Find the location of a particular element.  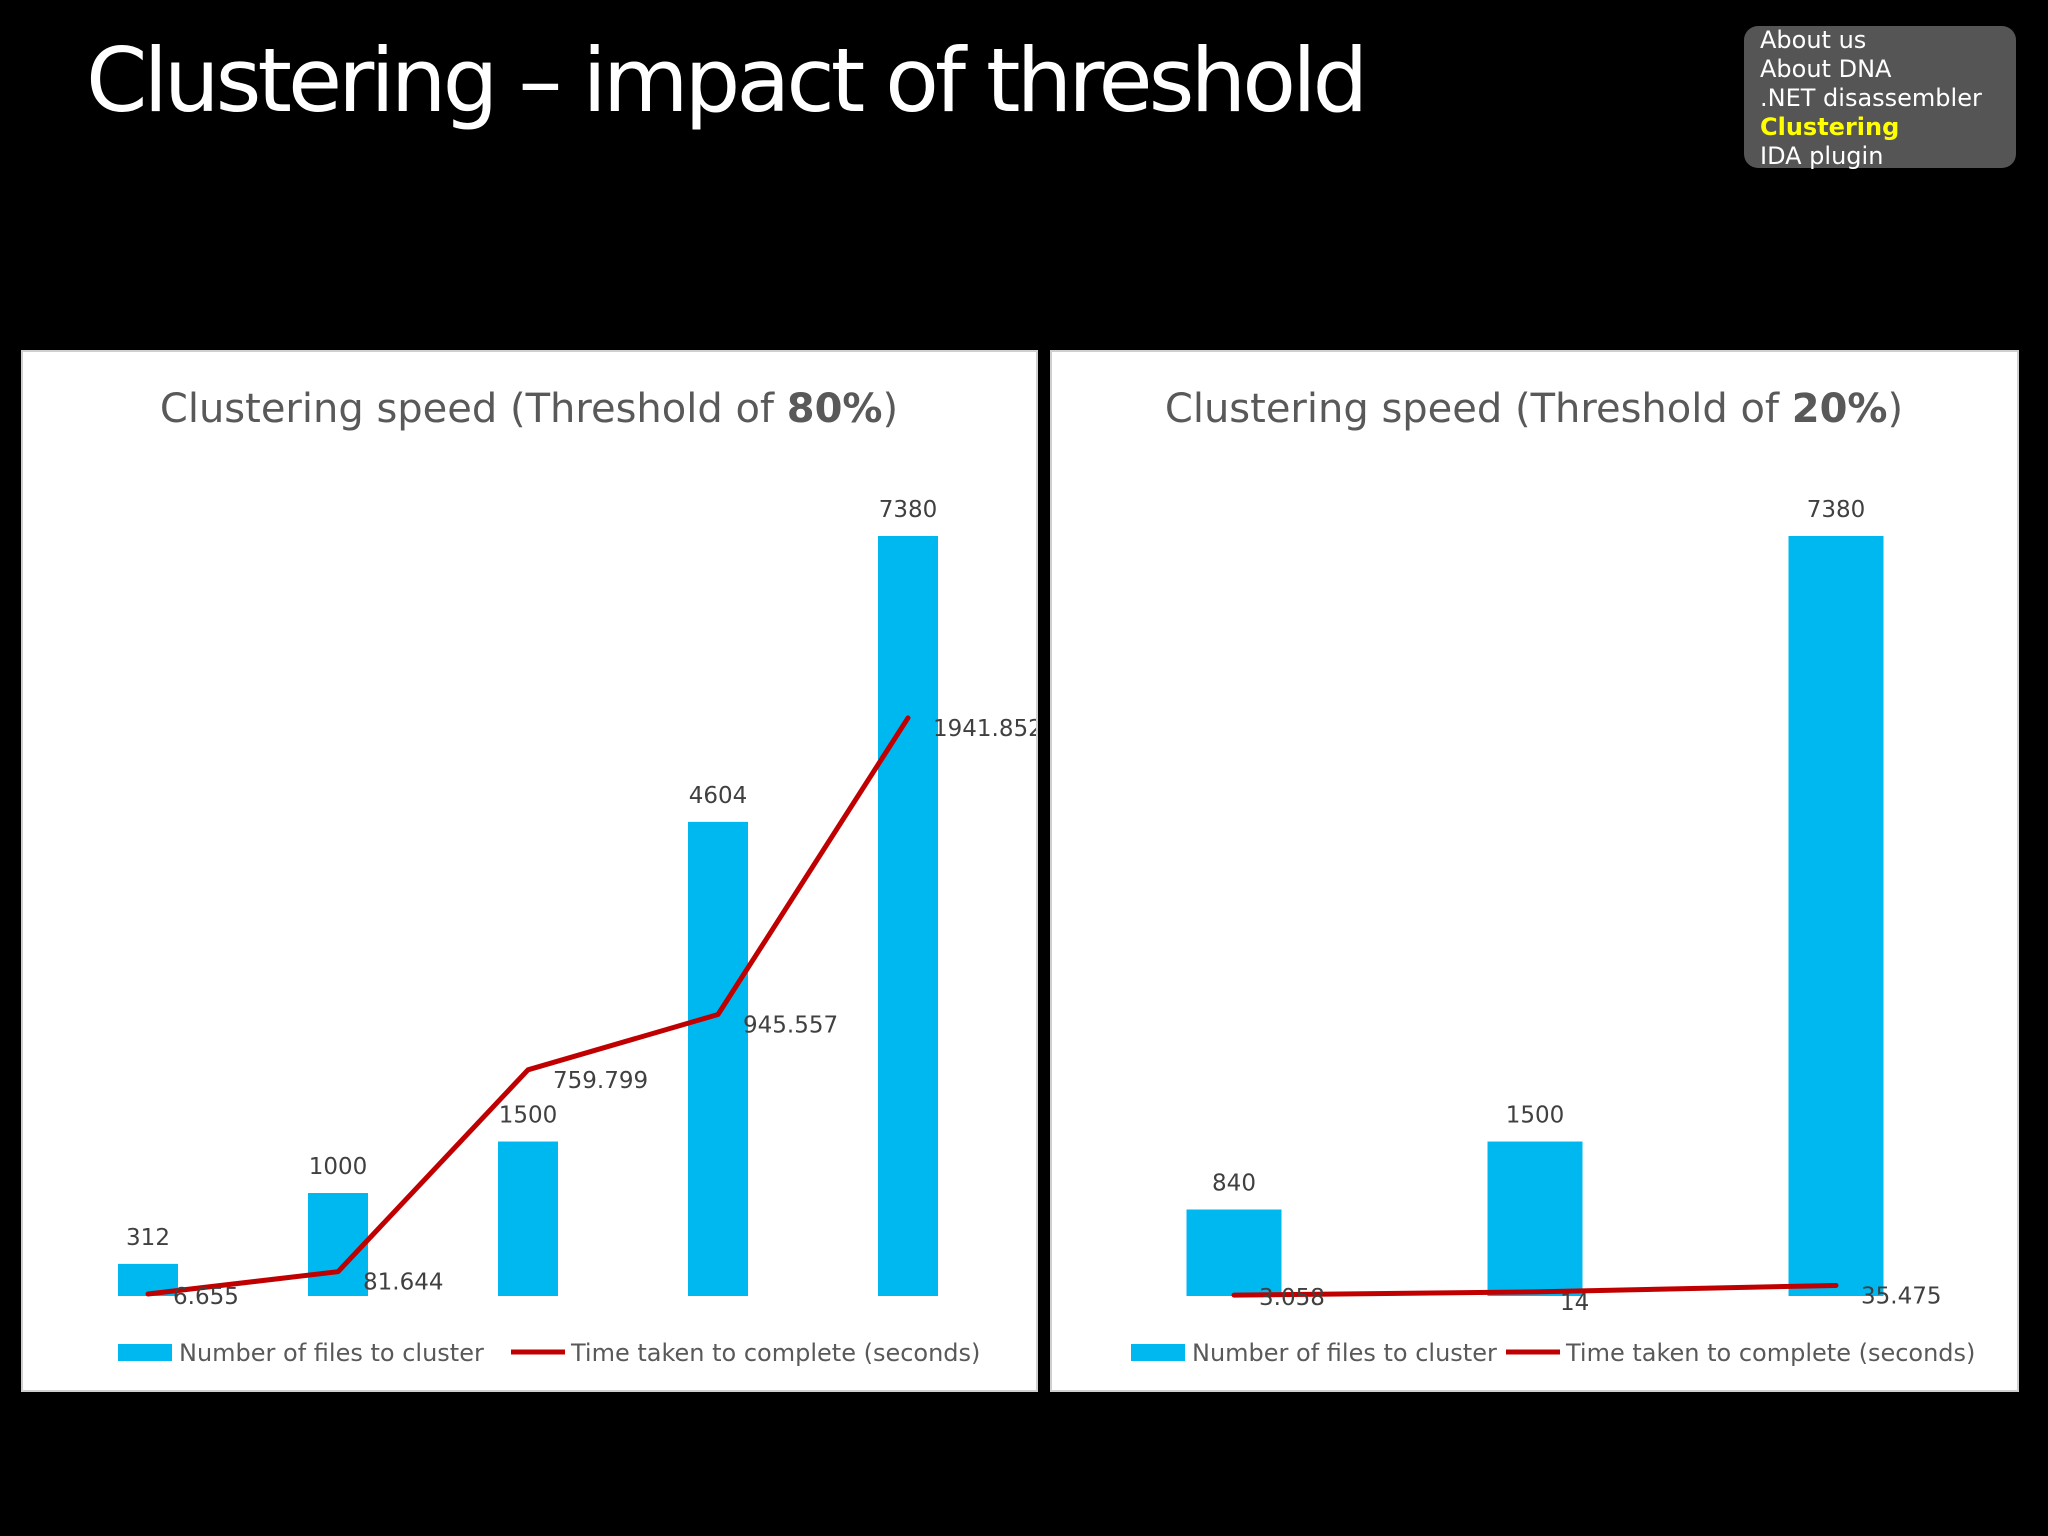

slide-title: Clustering – impact of threshold is located at coordinates (727, 80).